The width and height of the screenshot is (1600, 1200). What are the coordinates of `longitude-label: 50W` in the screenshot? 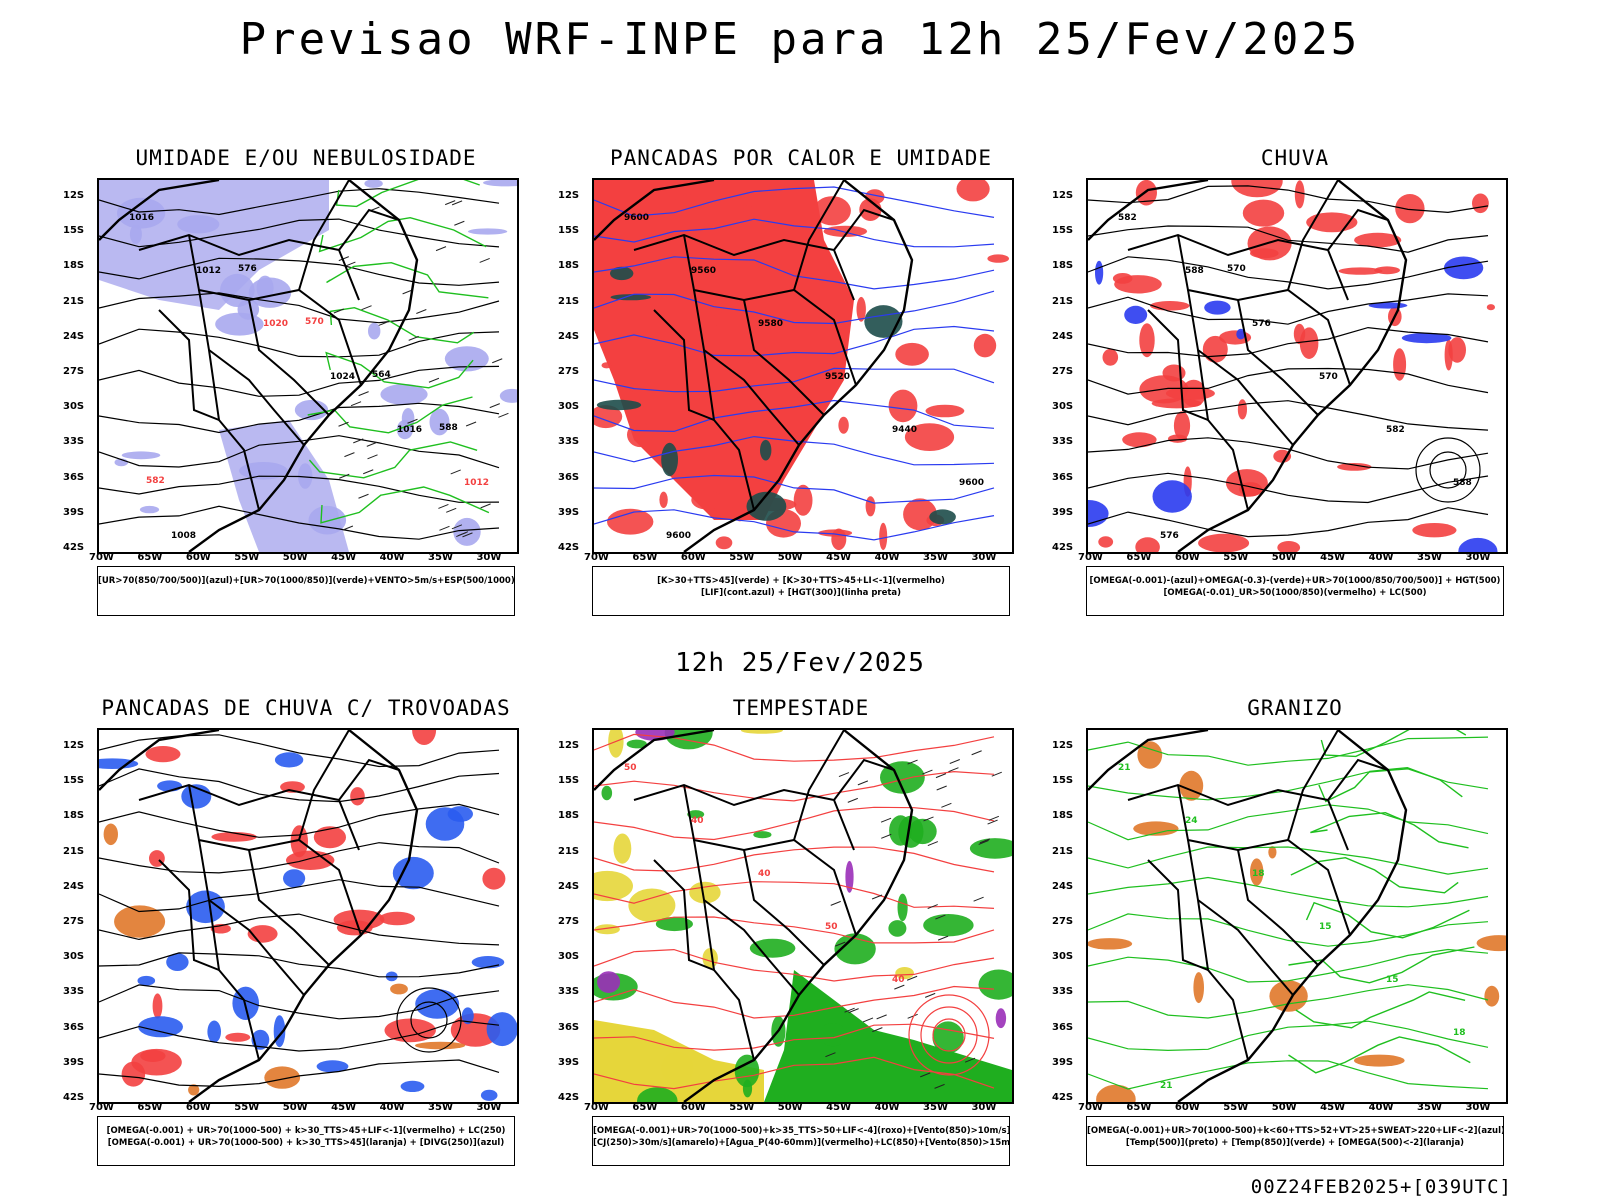 It's located at (295, 1107).